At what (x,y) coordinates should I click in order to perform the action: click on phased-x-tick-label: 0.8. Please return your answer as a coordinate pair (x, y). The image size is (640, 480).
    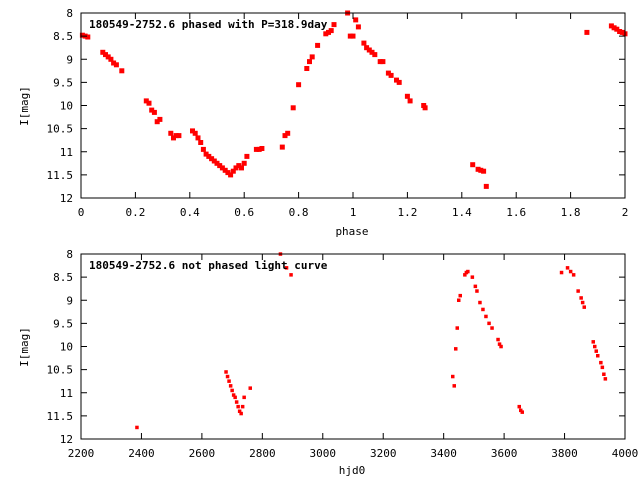
    Looking at the image, I should click on (299, 212).